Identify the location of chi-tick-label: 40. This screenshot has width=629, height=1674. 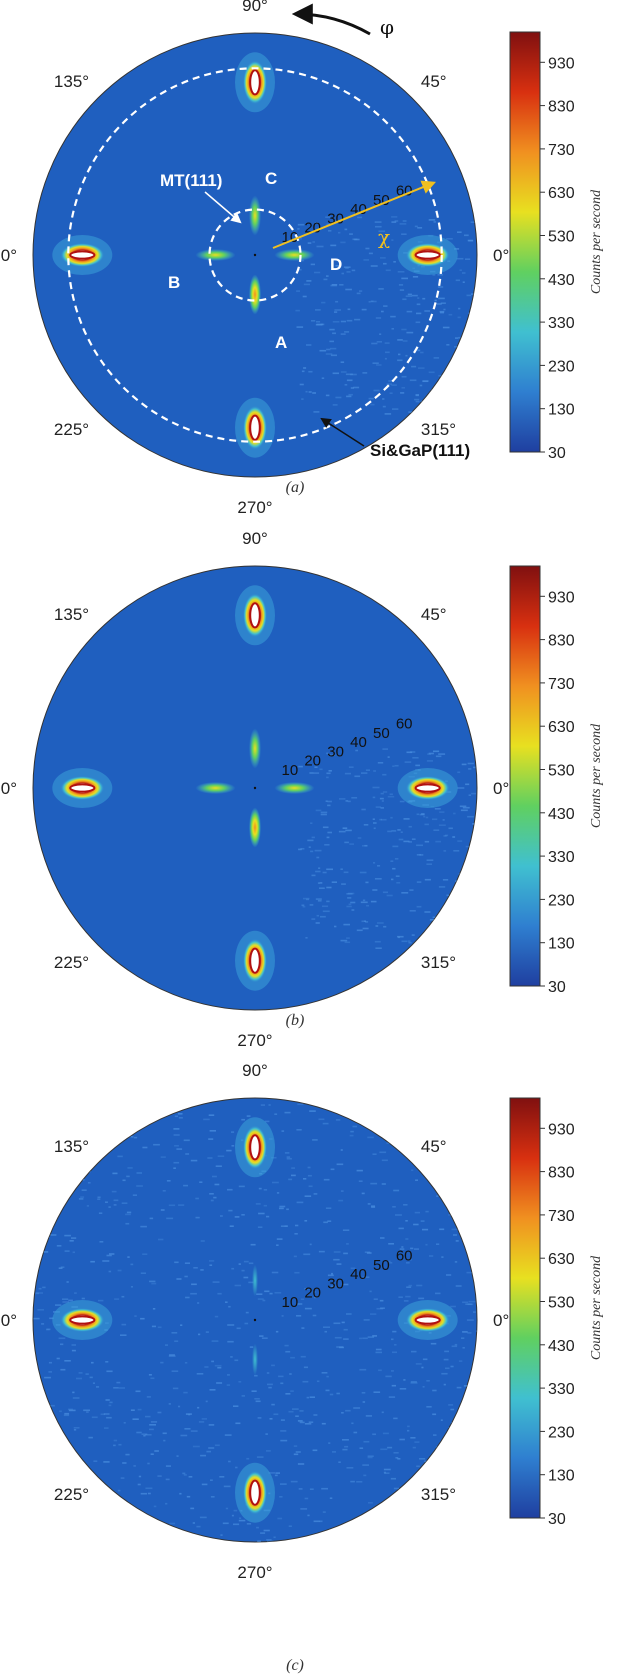
(358, 209).